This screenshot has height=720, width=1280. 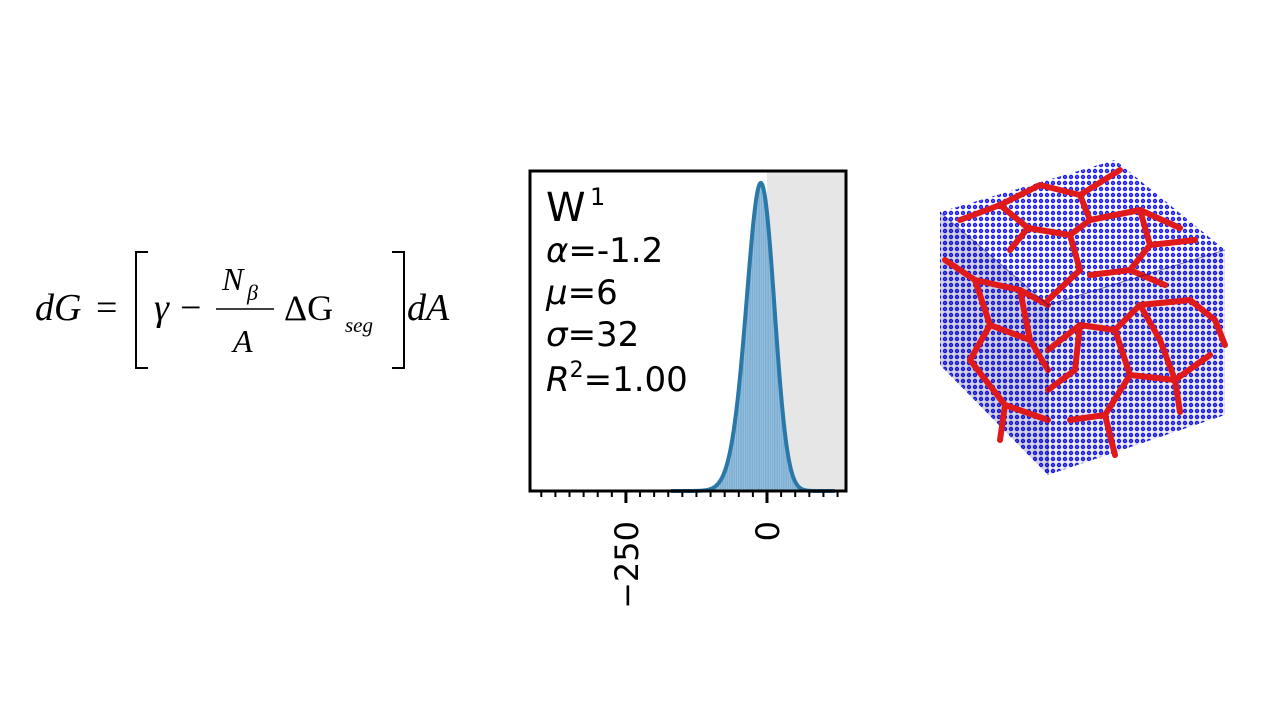 I want to click on equation-delta-g-subscript: seg, so click(x=359, y=325).